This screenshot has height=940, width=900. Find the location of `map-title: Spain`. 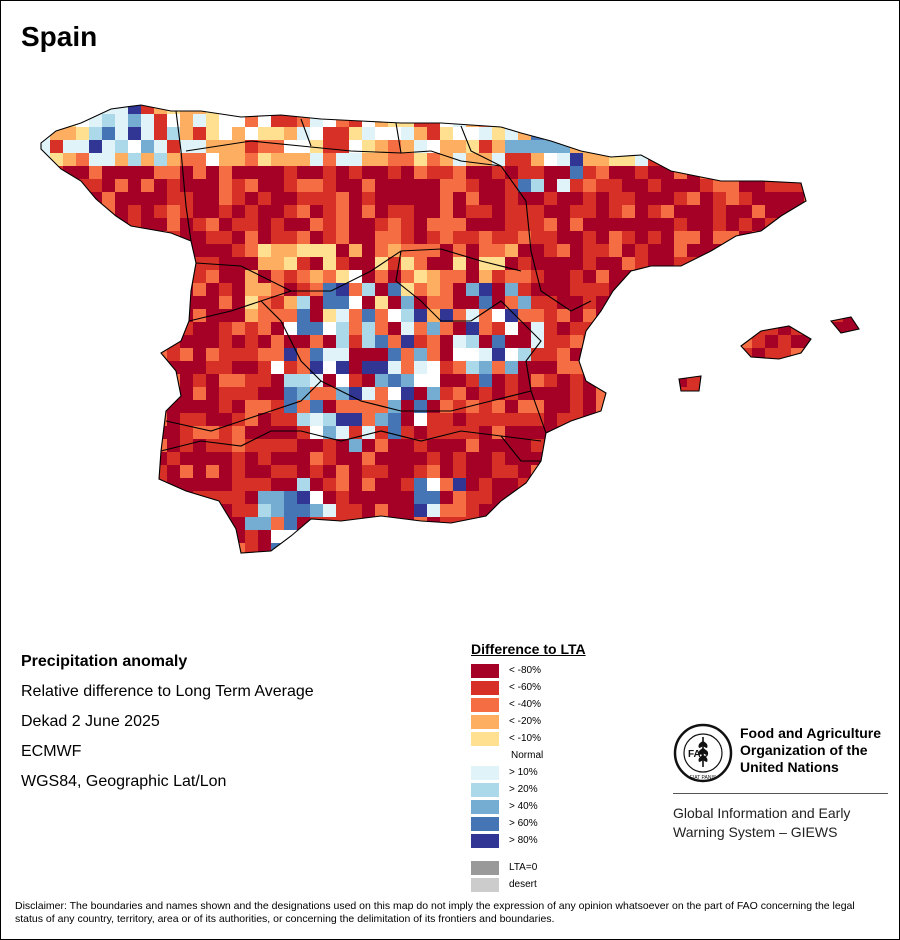

map-title: Spain is located at coordinates (59, 36).